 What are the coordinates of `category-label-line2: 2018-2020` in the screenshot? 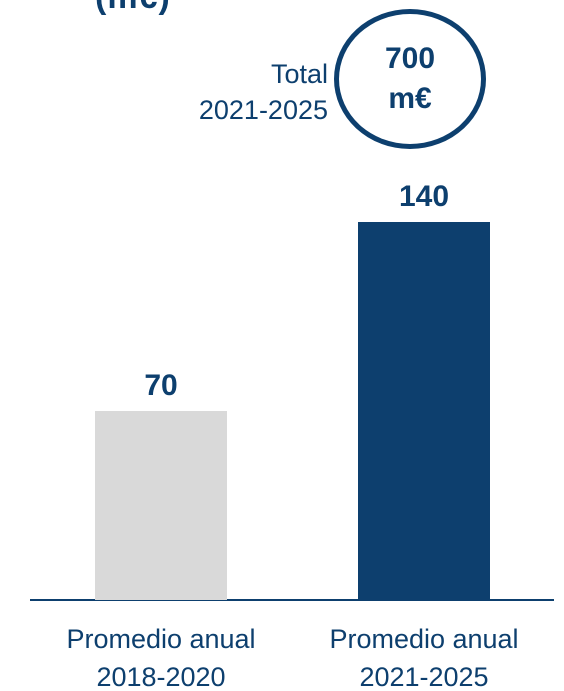 It's located at (161, 676).